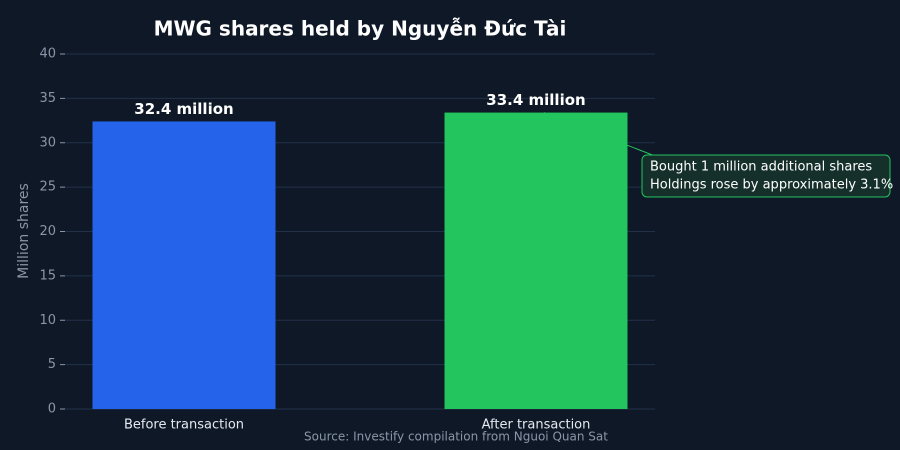 The width and height of the screenshot is (900, 450). I want to click on annotation-text: Holdings rose by approximately 3.1%, so click(771, 185).